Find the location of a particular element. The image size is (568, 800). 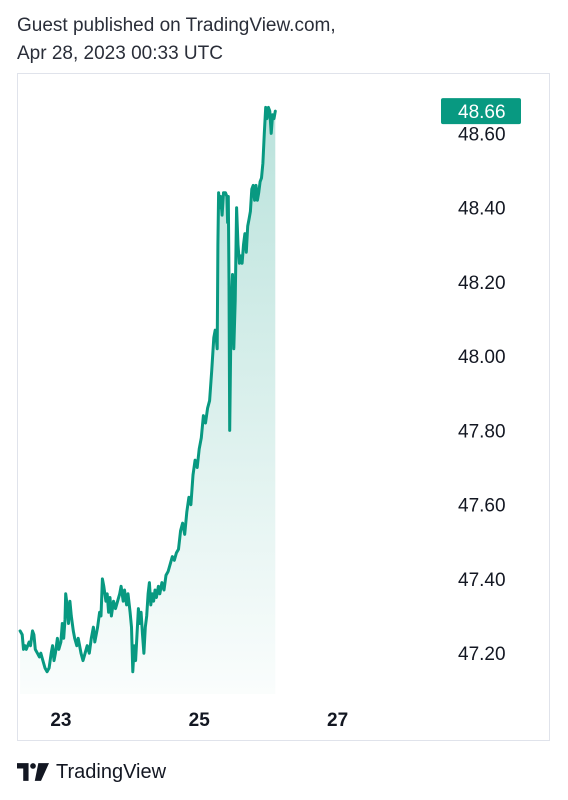

y-tick-label: 47.40 is located at coordinates (482, 580).